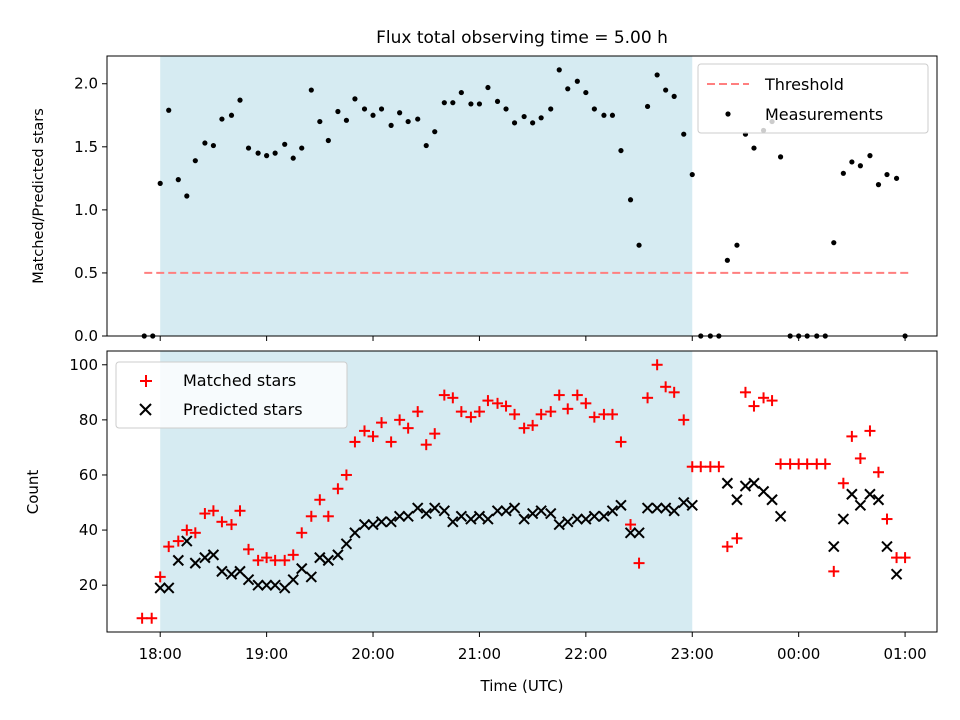 The width and height of the screenshot is (960, 720). Describe the element at coordinates (39, 196) in the screenshot. I see `top-y-axis-label: Matched/Predicted stars` at that location.